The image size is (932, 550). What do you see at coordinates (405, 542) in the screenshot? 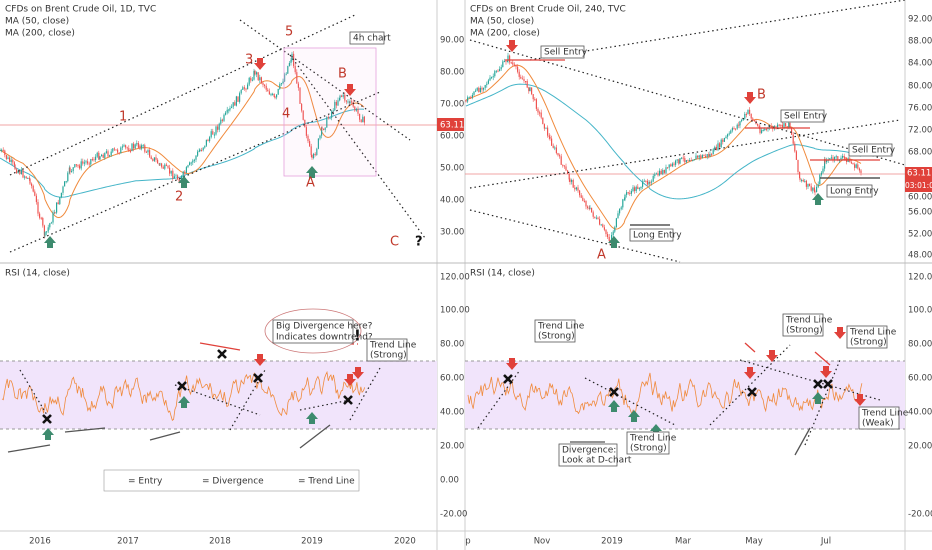
I see `time-label: 2020` at bounding box center [405, 542].